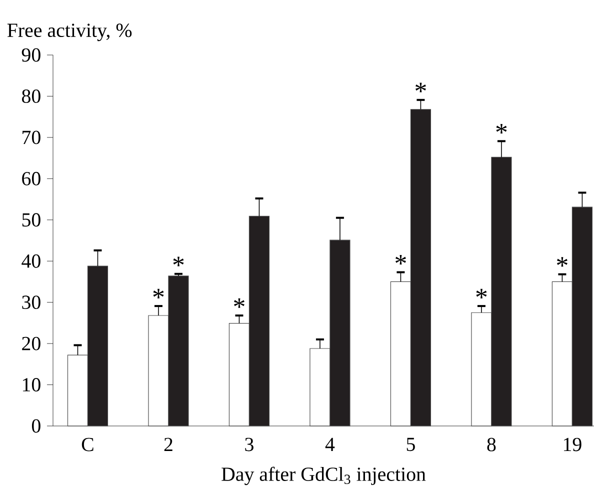 The height and width of the screenshot is (501, 594). I want to click on x-tick-label: 5, so click(410, 445).